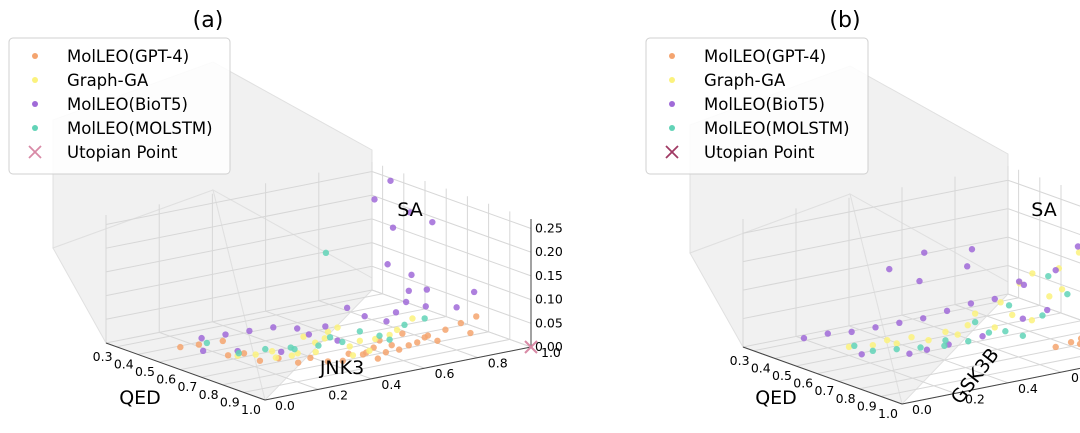 This screenshot has width=1080, height=433. Describe the element at coordinates (531, 347) in the screenshot. I see `utopian-point-marker` at that location.